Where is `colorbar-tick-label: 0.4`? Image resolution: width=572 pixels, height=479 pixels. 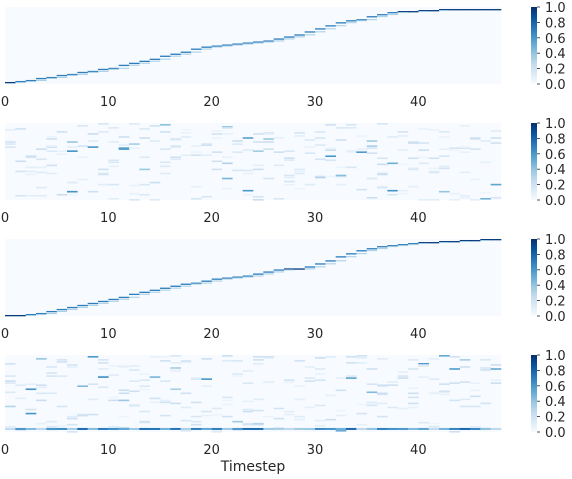 colorbar-tick-label: 0.4 is located at coordinates (555, 286).